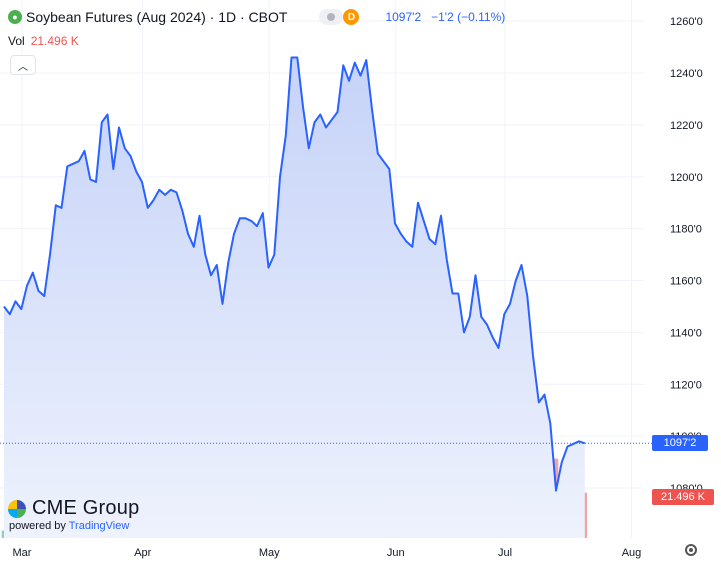 The image size is (721, 564). Describe the element at coordinates (22, 553) in the screenshot. I see `x-tick-label: Mar` at that location.